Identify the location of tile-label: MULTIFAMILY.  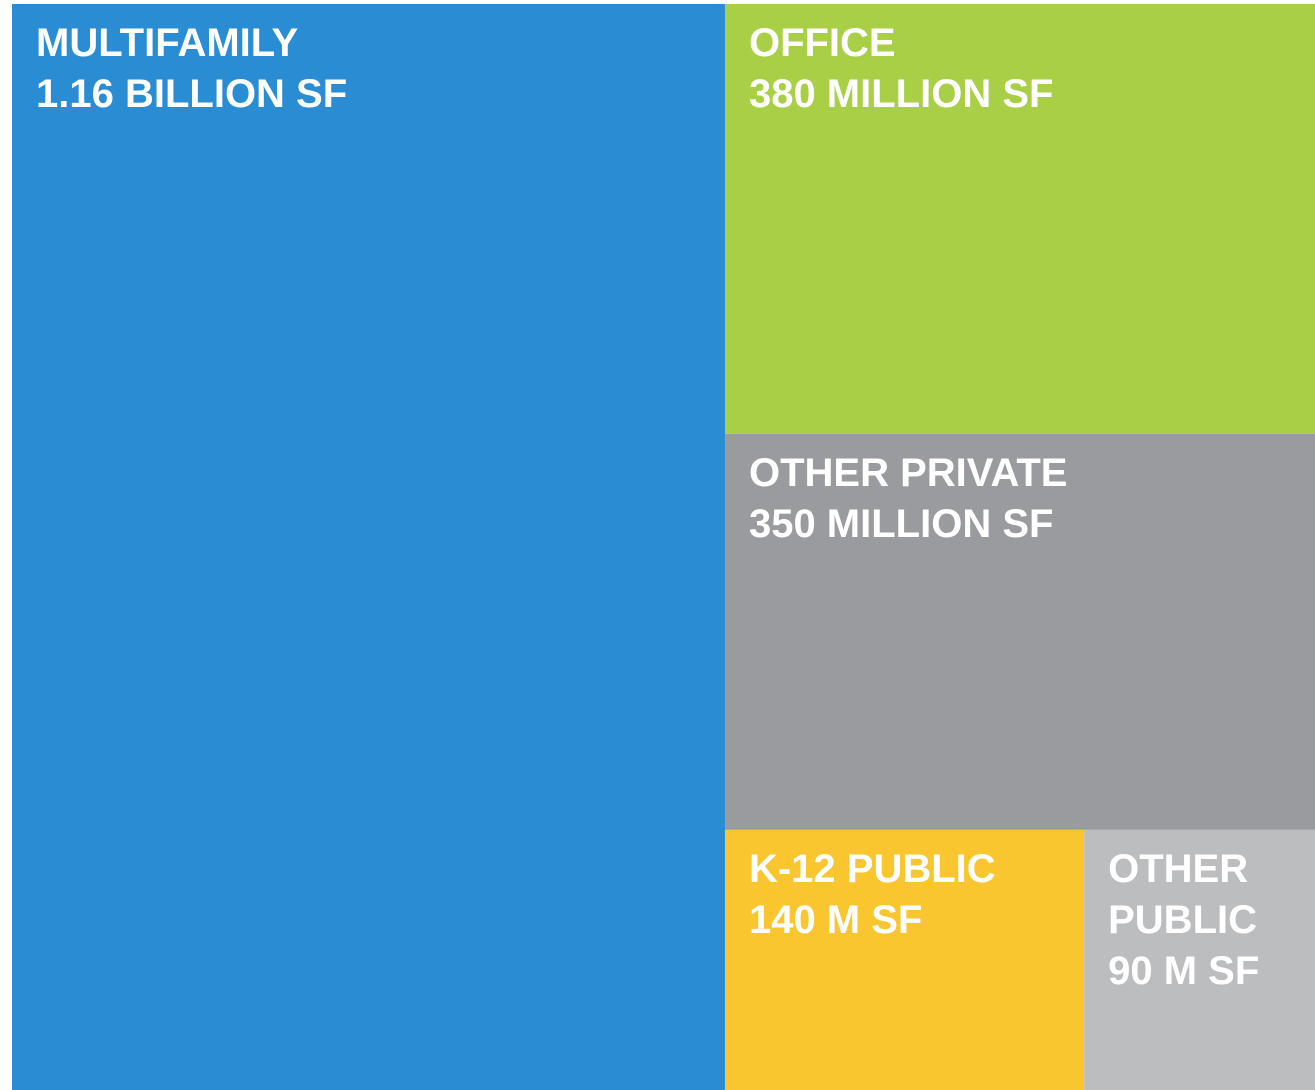
(167, 43).